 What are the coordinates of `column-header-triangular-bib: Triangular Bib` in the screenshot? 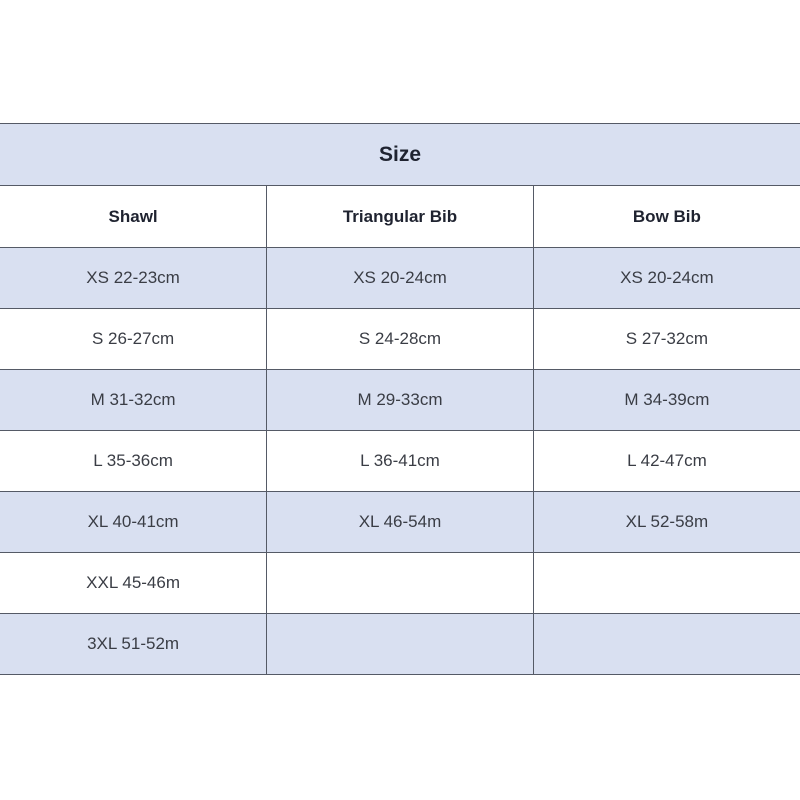 It's located at (400, 216).